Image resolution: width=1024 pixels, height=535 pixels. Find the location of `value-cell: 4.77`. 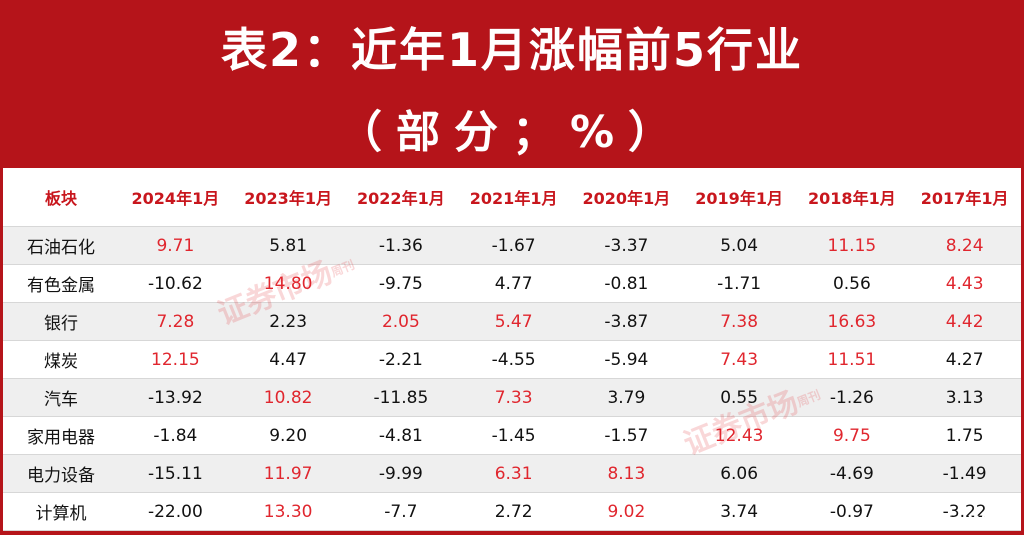

value-cell: 4.77 is located at coordinates (513, 283).